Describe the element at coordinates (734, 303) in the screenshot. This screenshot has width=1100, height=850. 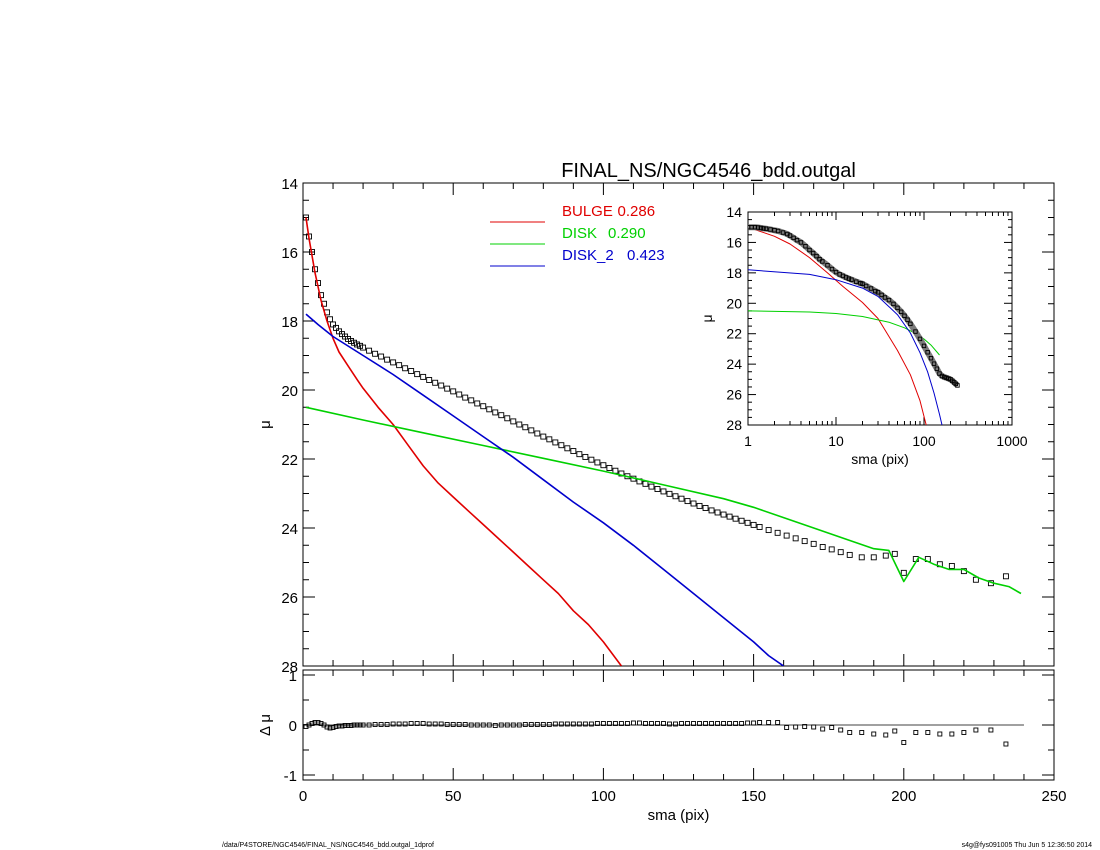
I see `inset-ytick-label: 20` at that location.